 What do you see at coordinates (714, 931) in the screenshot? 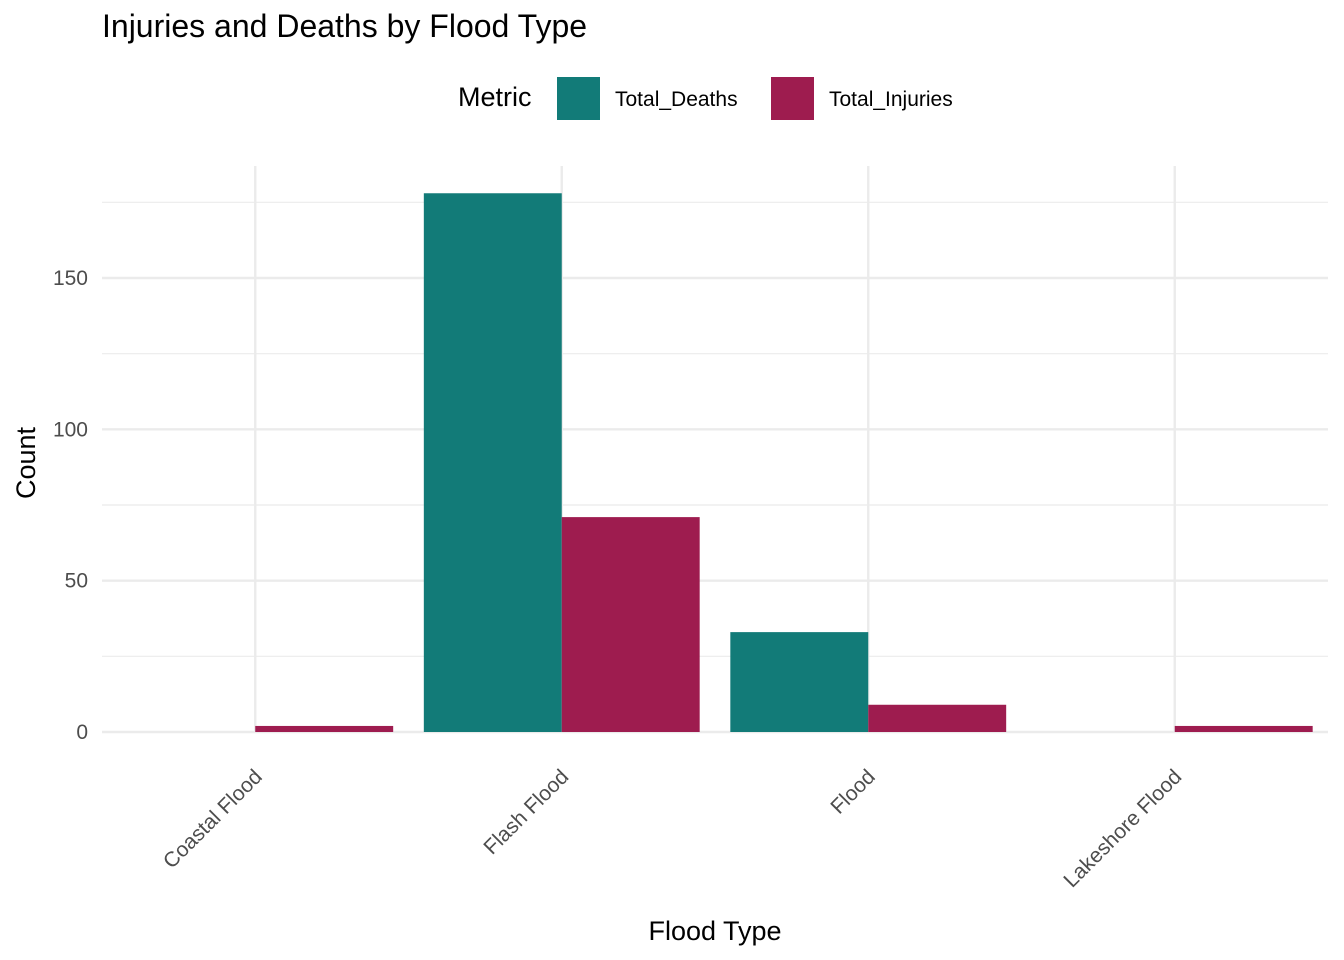
I see `x-axis-label: Flood Type` at bounding box center [714, 931].